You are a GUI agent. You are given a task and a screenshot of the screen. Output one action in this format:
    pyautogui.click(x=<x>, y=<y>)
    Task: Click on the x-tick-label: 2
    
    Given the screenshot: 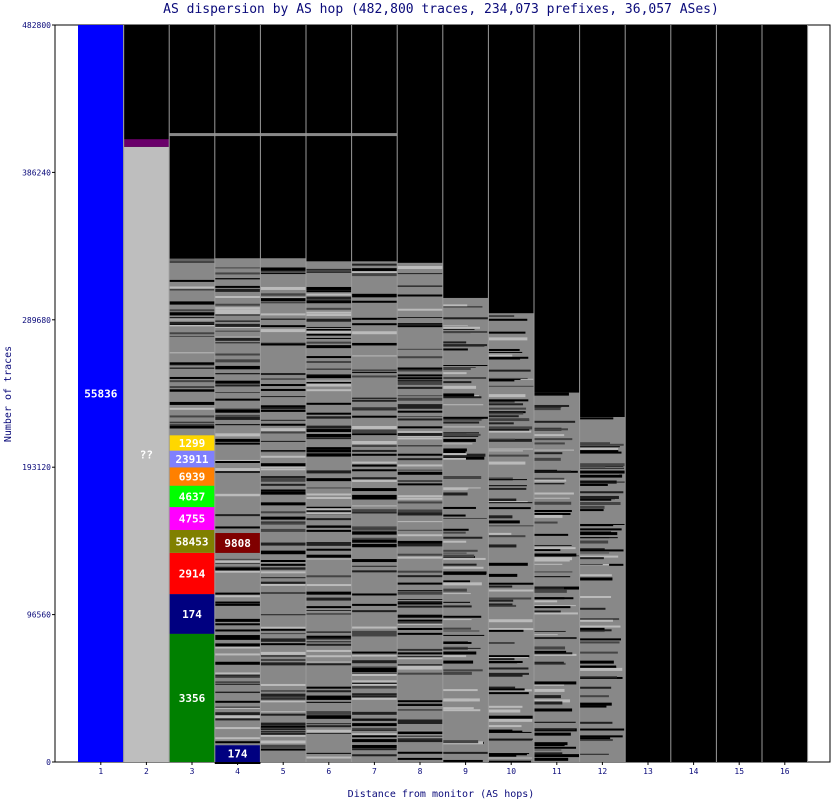 What is the action you would take?
    pyautogui.click(x=146, y=771)
    